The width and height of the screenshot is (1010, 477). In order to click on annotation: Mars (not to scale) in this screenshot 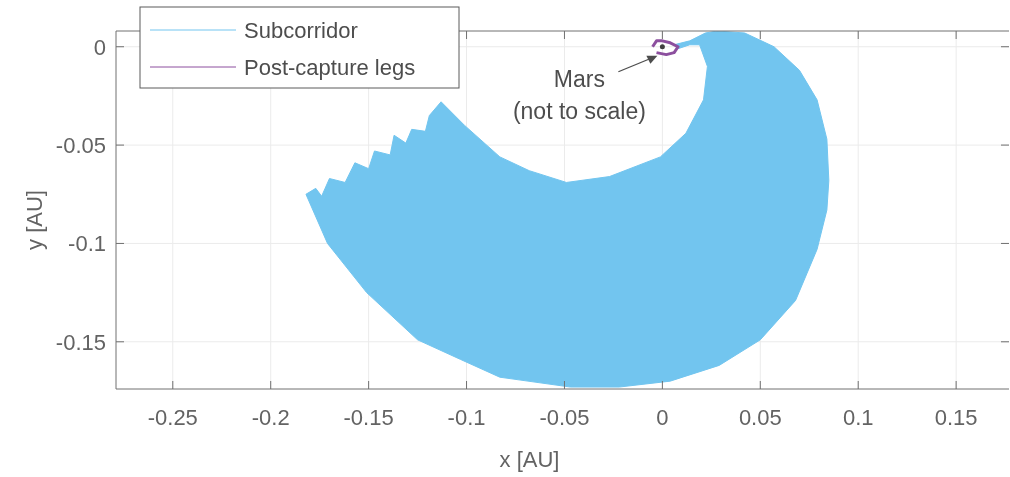, I will do `click(579, 94)`.